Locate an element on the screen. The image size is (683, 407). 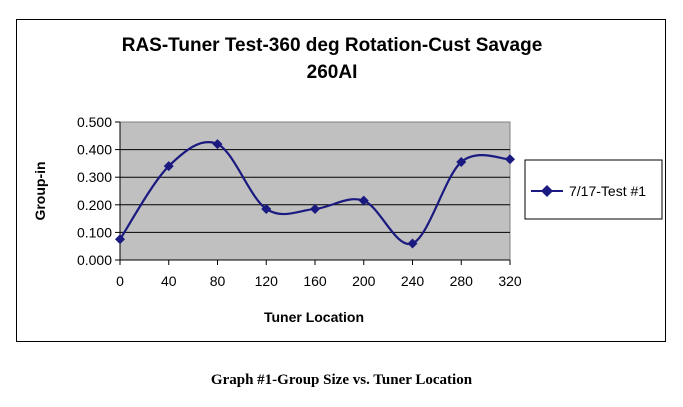
legend: 7/17-Test #1 is located at coordinates (593, 189).